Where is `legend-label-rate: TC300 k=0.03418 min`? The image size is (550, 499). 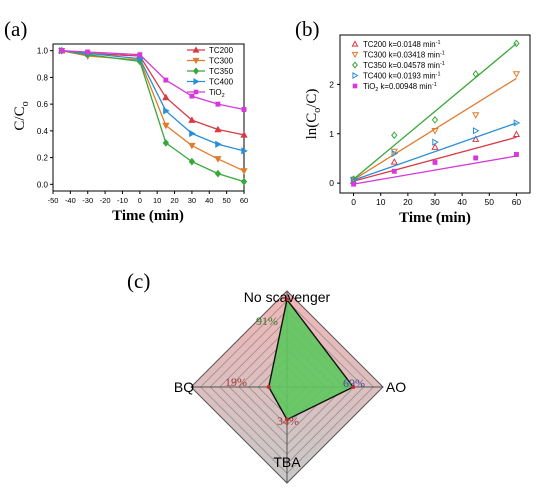 legend-label-rate: TC300 k=0.03418 min is located at coordinates (401, 55).